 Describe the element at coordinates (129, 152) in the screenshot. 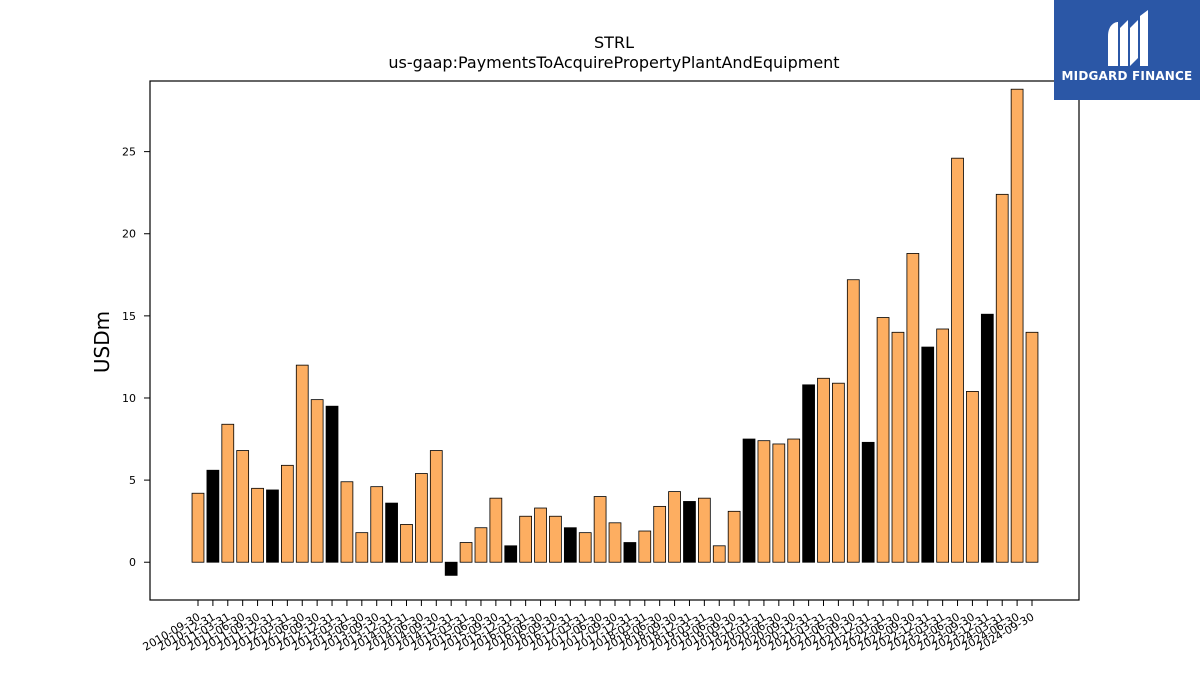

I see `y-tick-label: 25` at that location.